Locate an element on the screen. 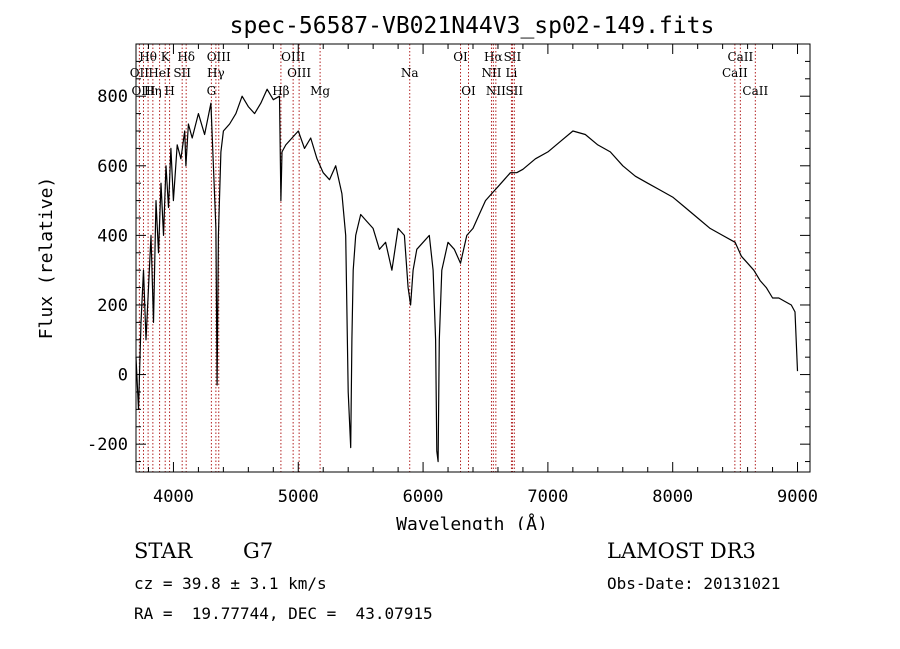  spectral-line-label: Hβ is located at coordinates (280, 91).